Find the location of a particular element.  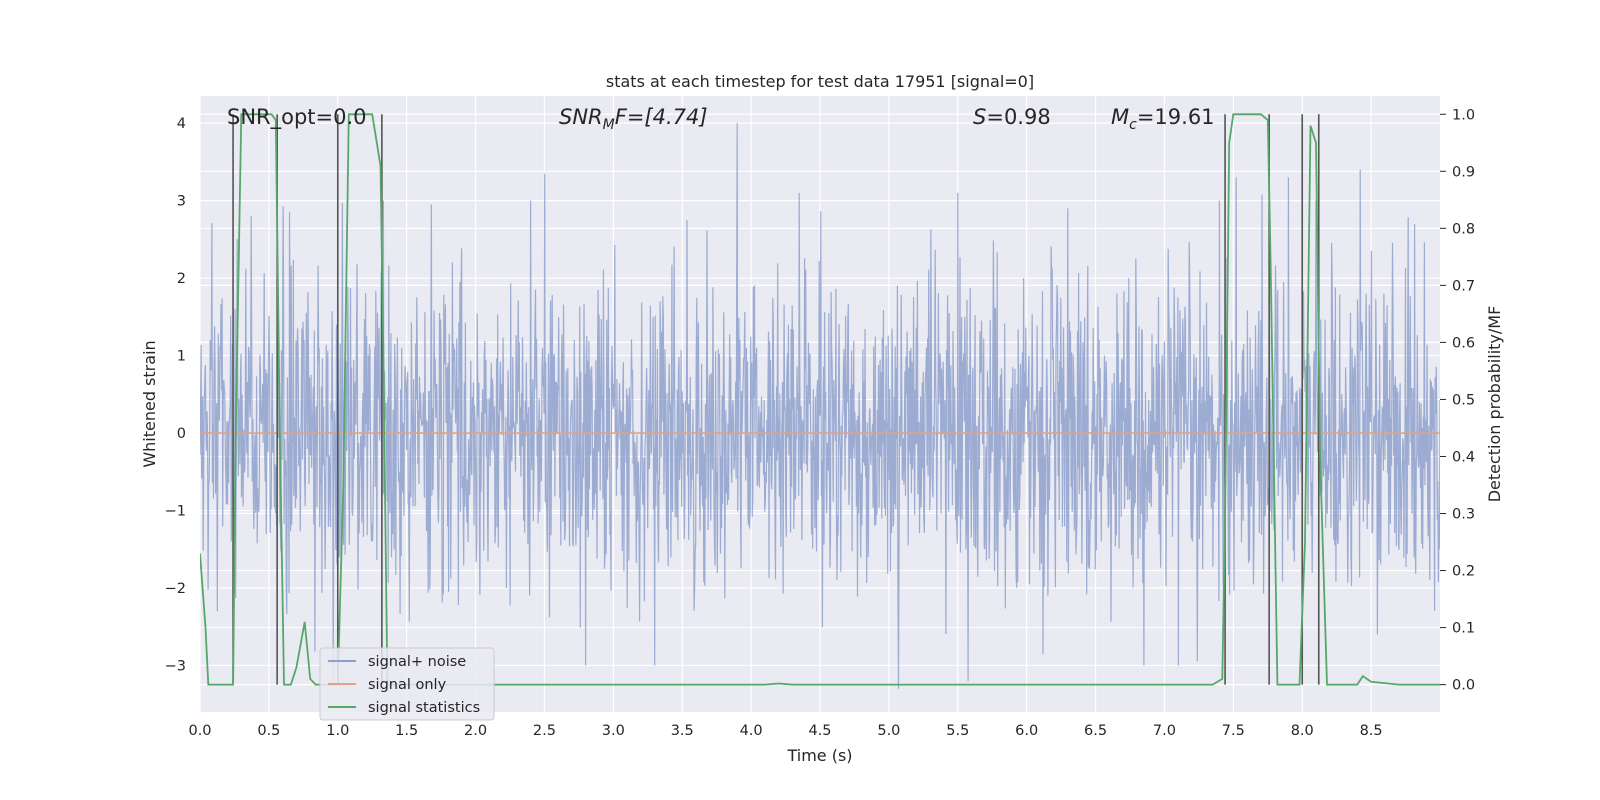

y-axis-label: Whitened strain is located at coordinates (149, 403).